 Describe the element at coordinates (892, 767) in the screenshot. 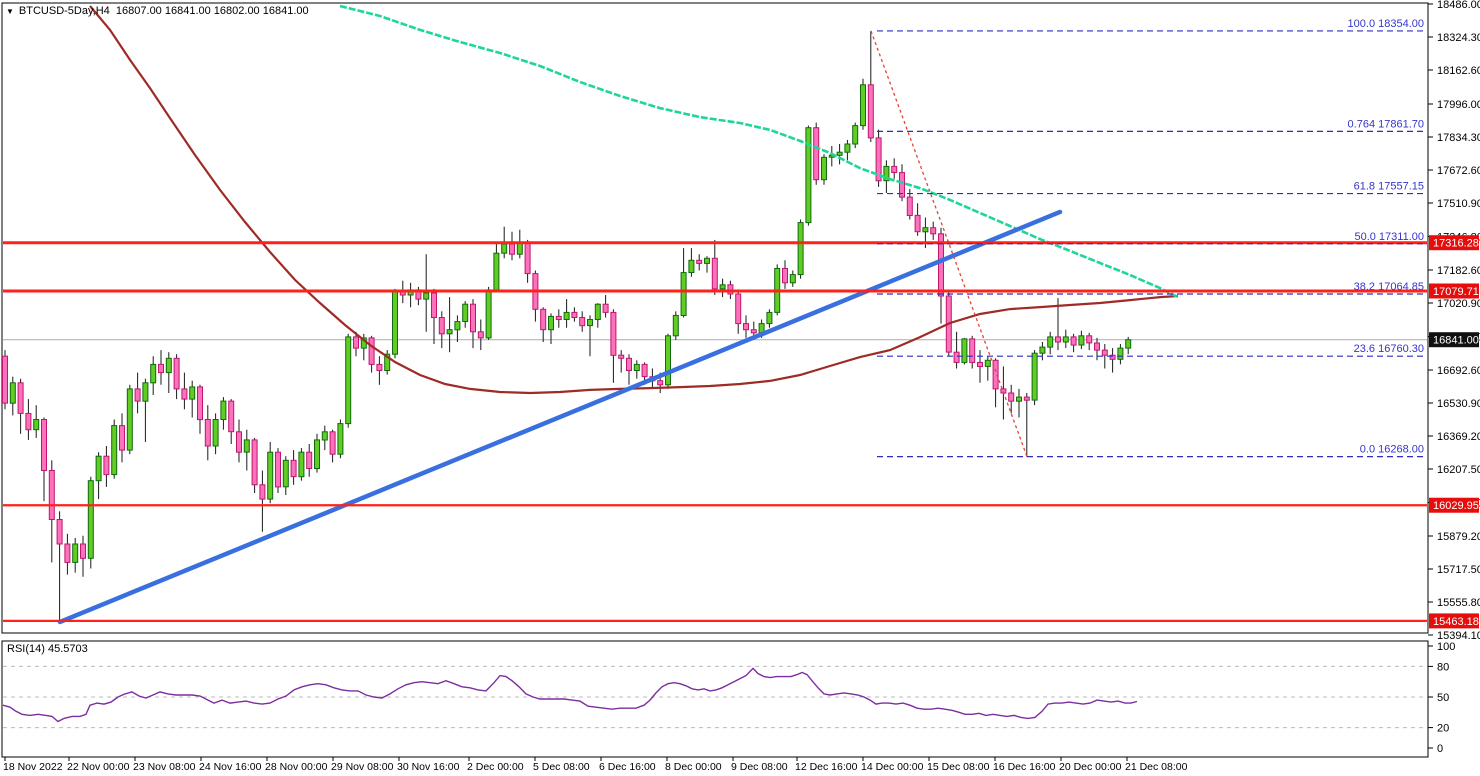

I see `date-axis-label: 14 Dec 00:00` at that location.